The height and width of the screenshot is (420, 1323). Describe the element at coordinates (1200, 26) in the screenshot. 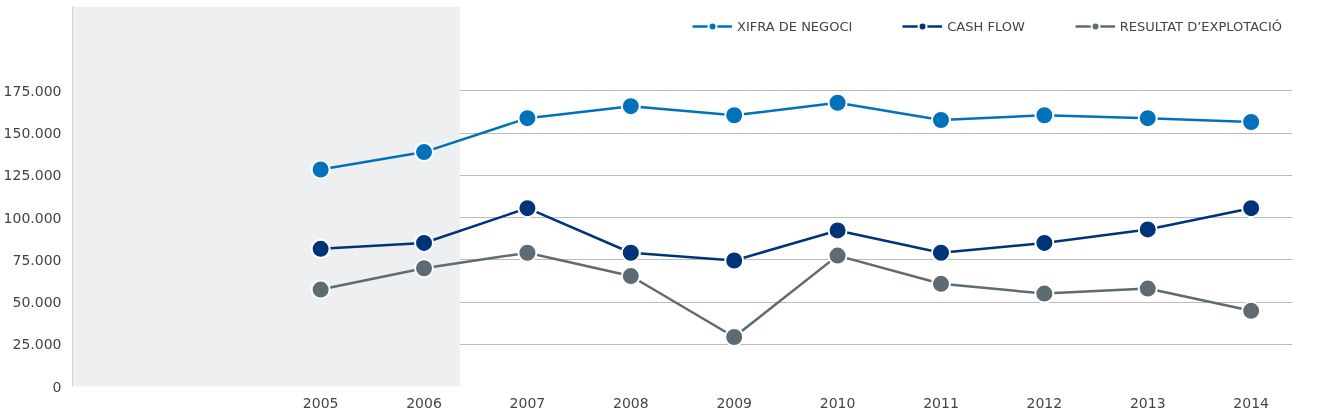

I see `legend-label: RESULTAT D’EXPLOTACIÓ` at that location.